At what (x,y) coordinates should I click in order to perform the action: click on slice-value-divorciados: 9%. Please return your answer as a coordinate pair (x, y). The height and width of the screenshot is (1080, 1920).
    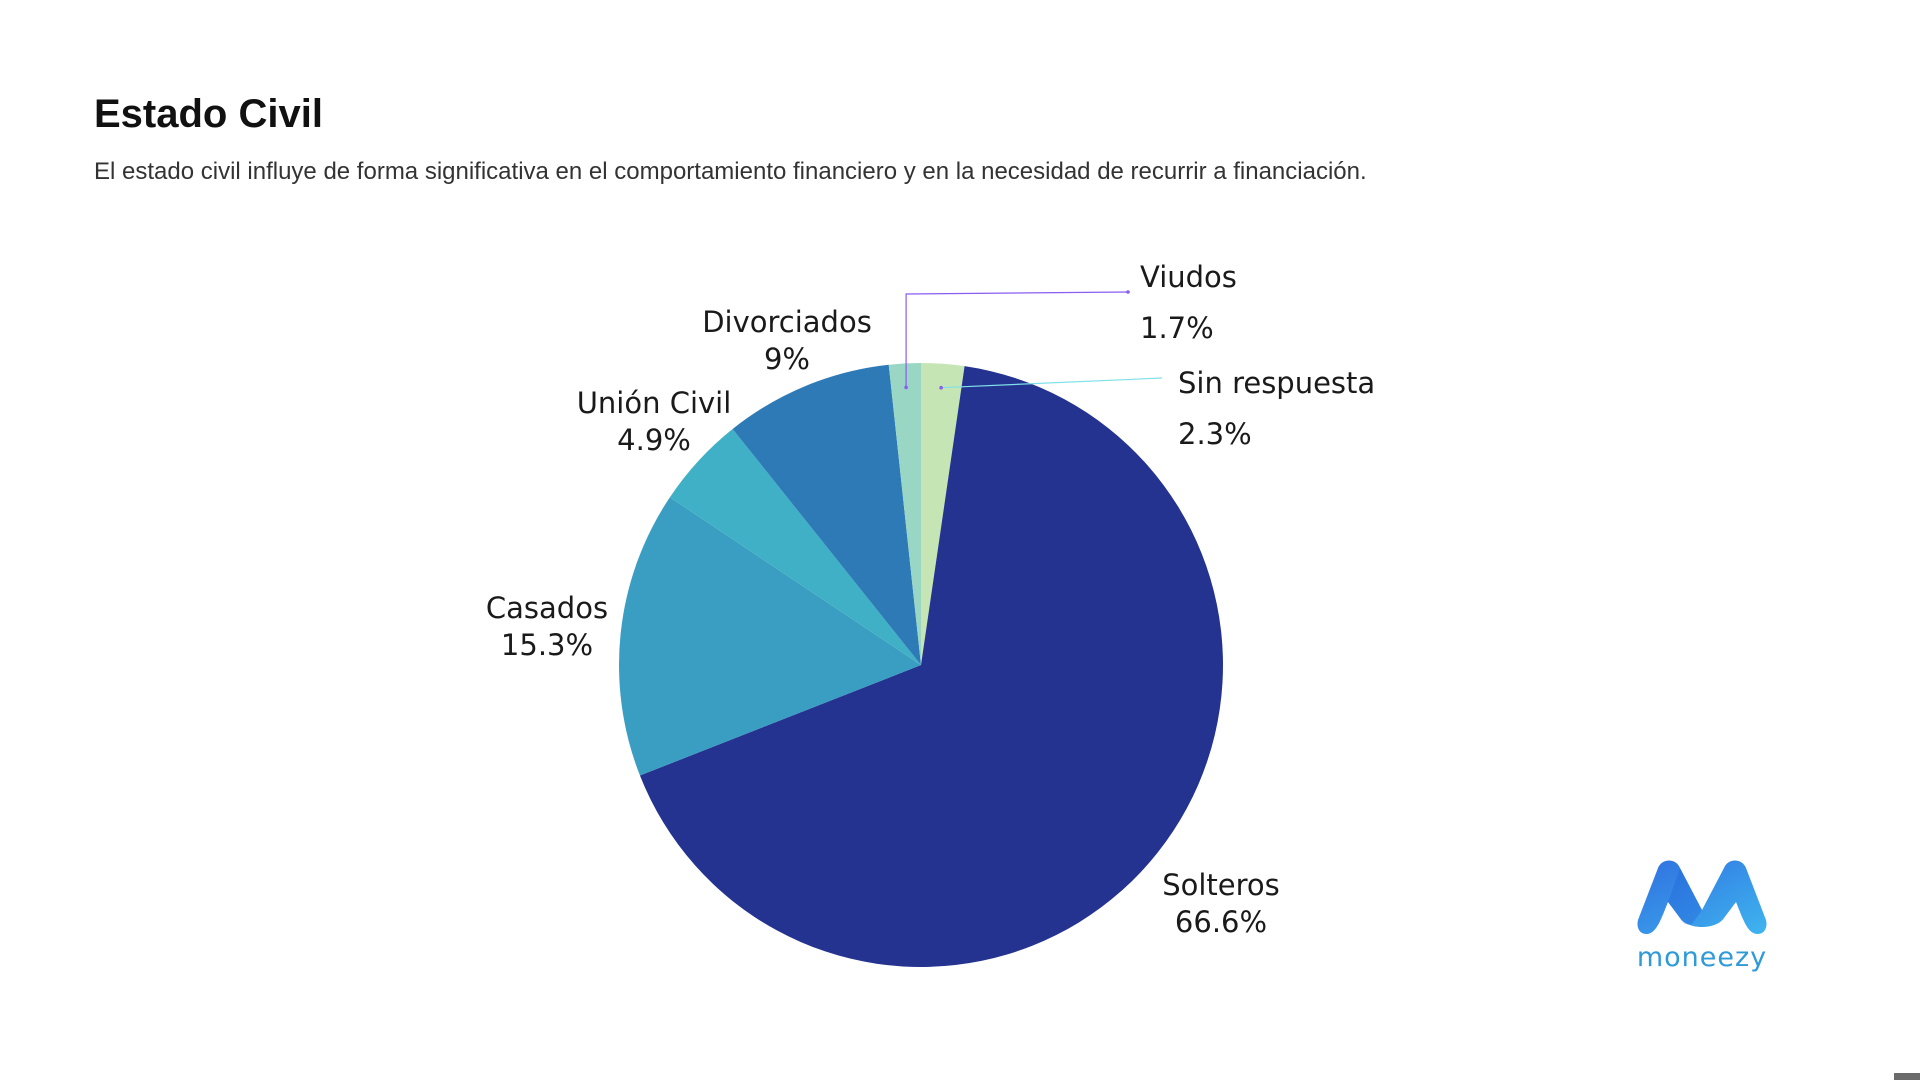
    Looking at the image, I should click on (787, 359).